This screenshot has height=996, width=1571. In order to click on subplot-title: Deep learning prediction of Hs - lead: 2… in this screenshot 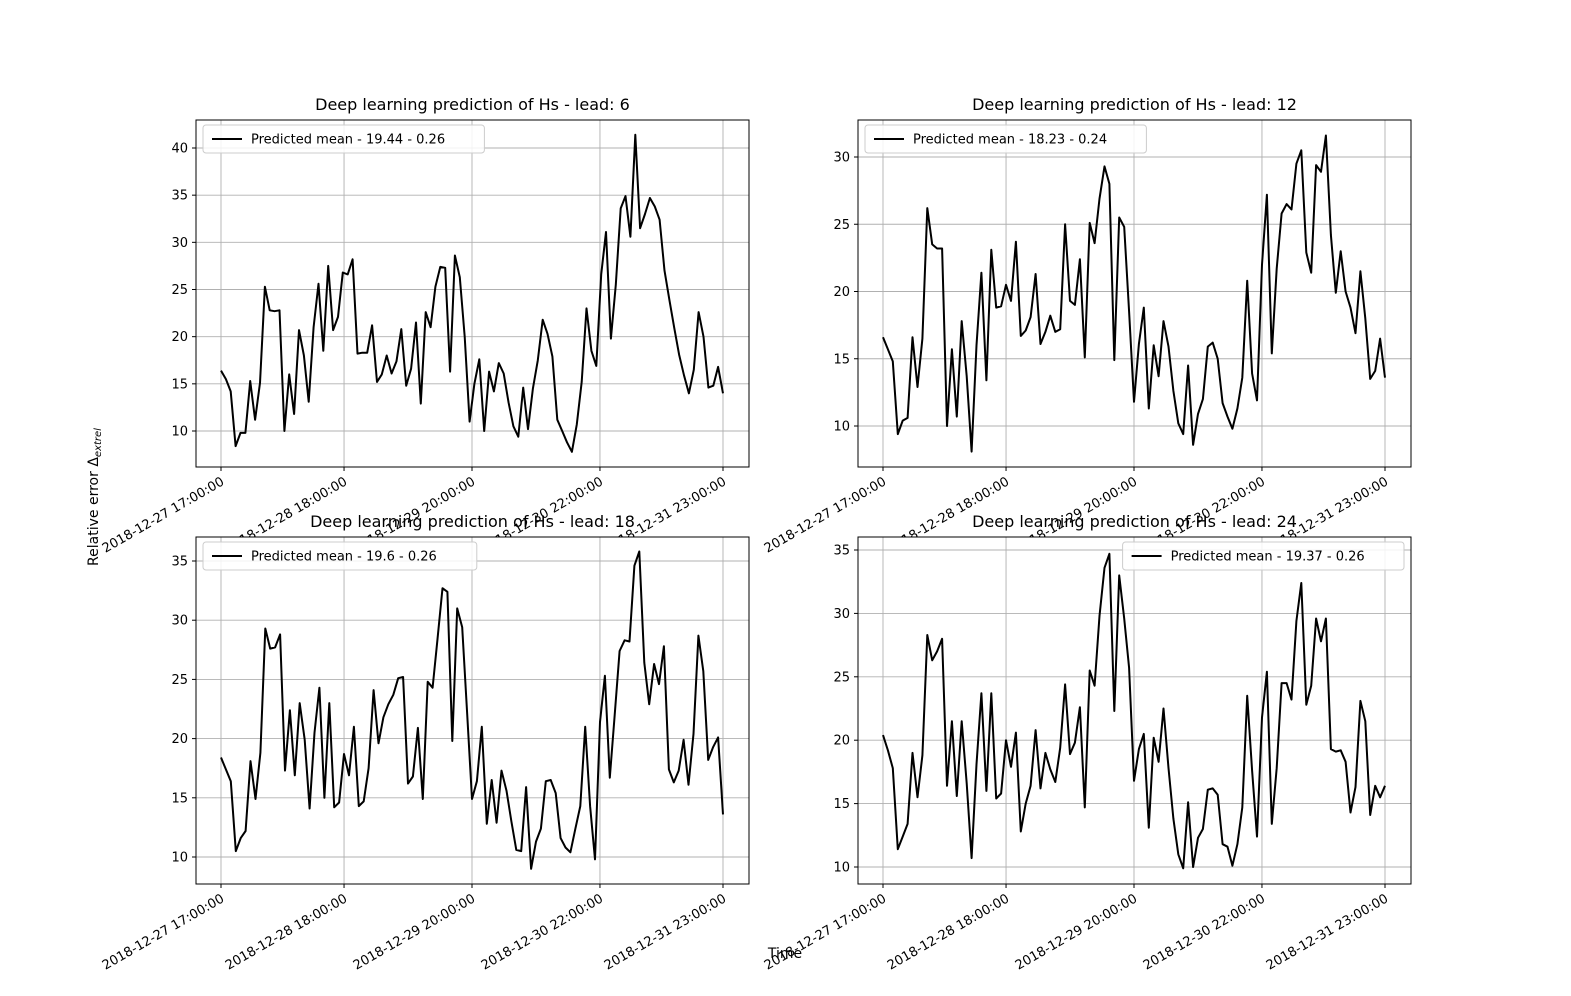, I will do `click(1134, 521)`.